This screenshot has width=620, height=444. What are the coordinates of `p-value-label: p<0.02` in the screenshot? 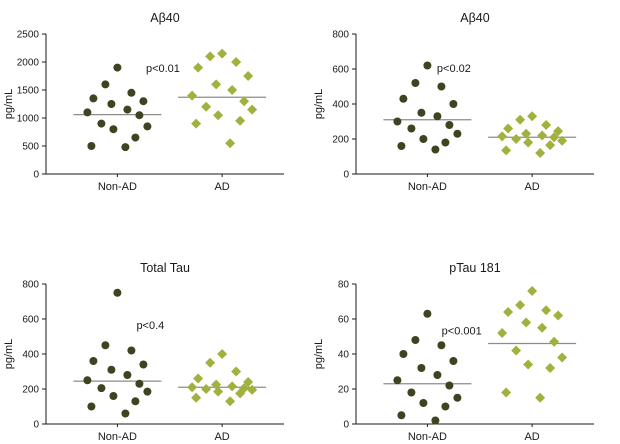 It's located at (454, 69).